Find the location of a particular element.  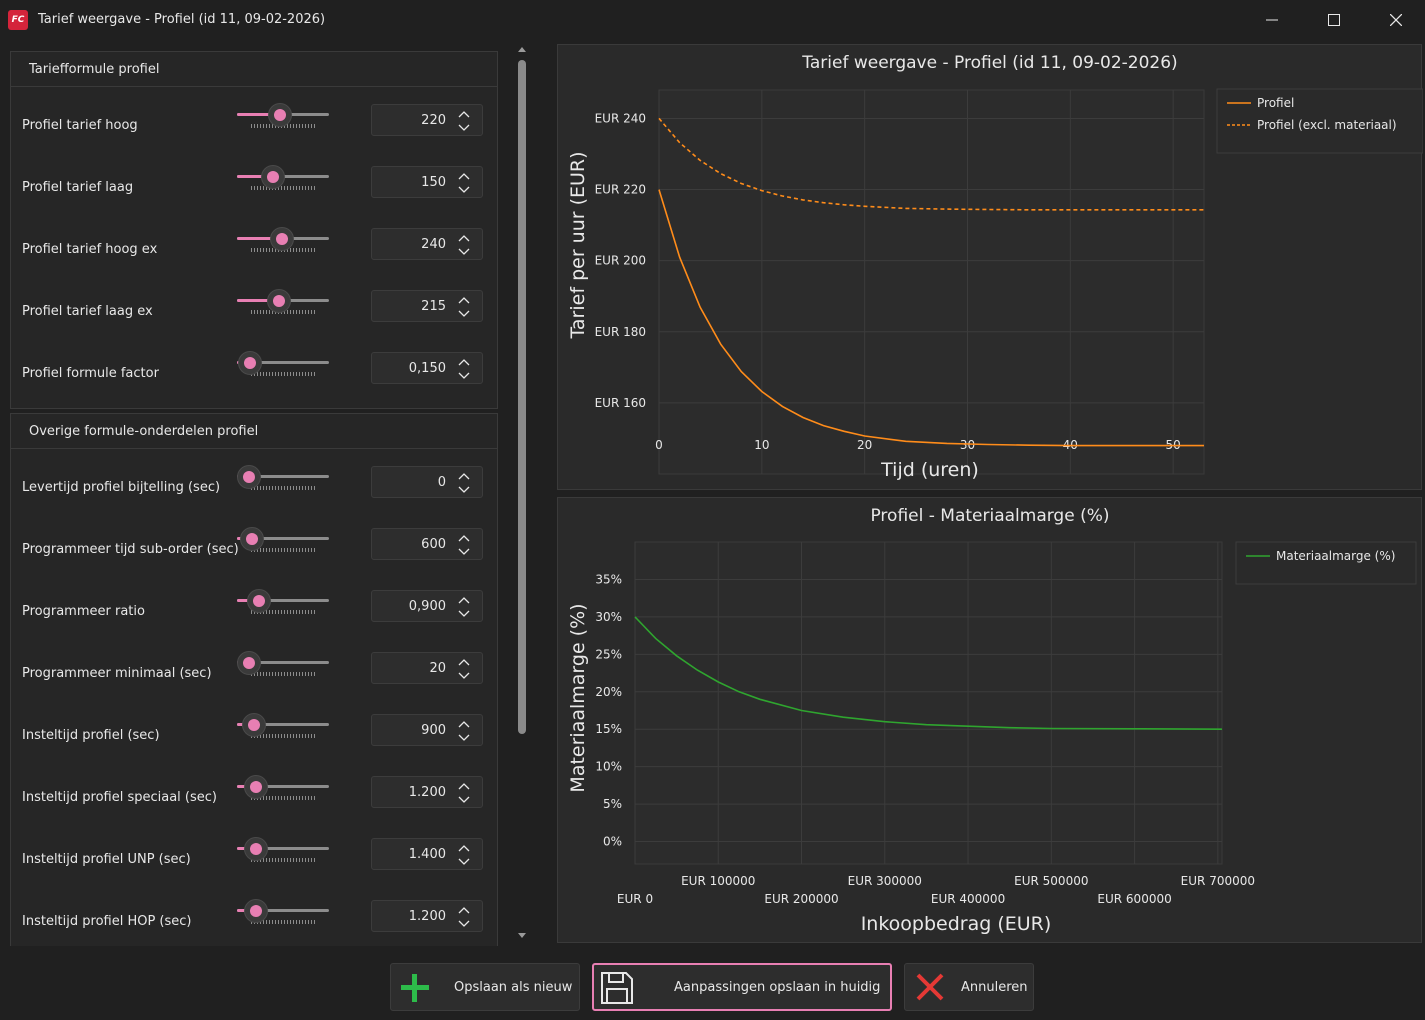

close-button is located at coordinates (1395, 20).